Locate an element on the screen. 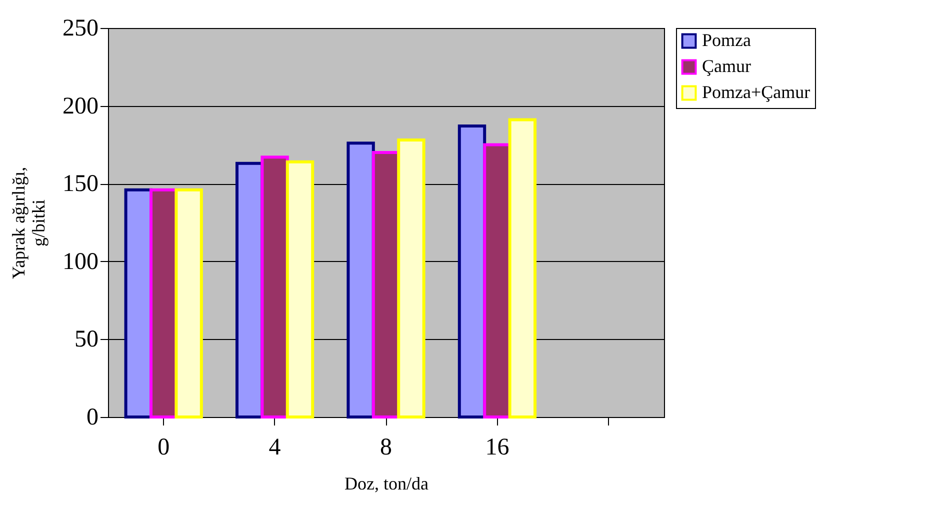 Image resolution: width=944 pixels, height=517 pixels. y-tick-label: 250 is located at coordinates (80, 29).